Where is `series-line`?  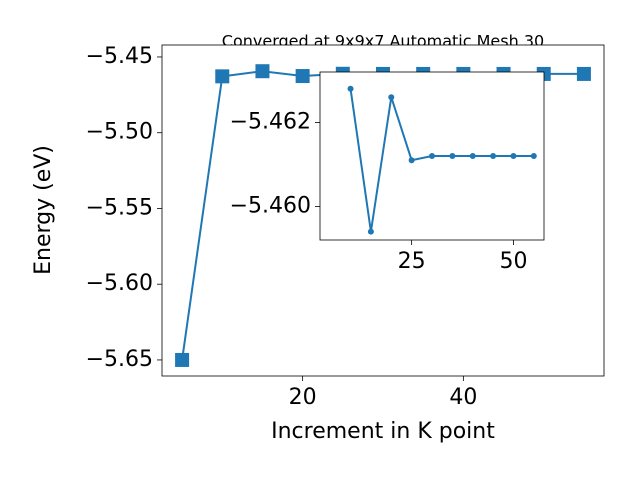
series-line is located at coordinates (441, 160).